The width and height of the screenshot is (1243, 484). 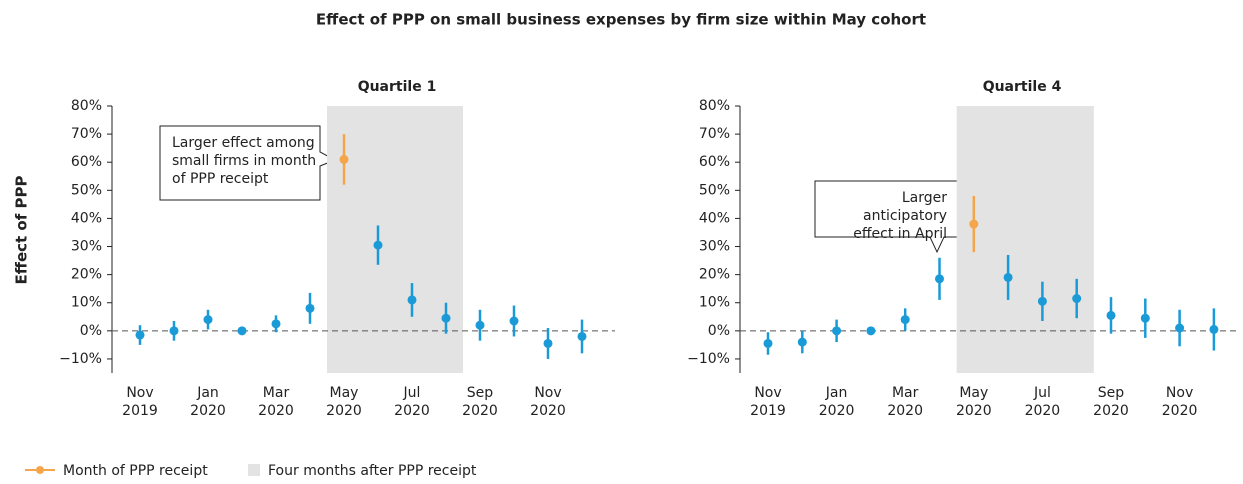 I want to click on legend-label: Month of PPP receipt, so click(x=135, y=471).